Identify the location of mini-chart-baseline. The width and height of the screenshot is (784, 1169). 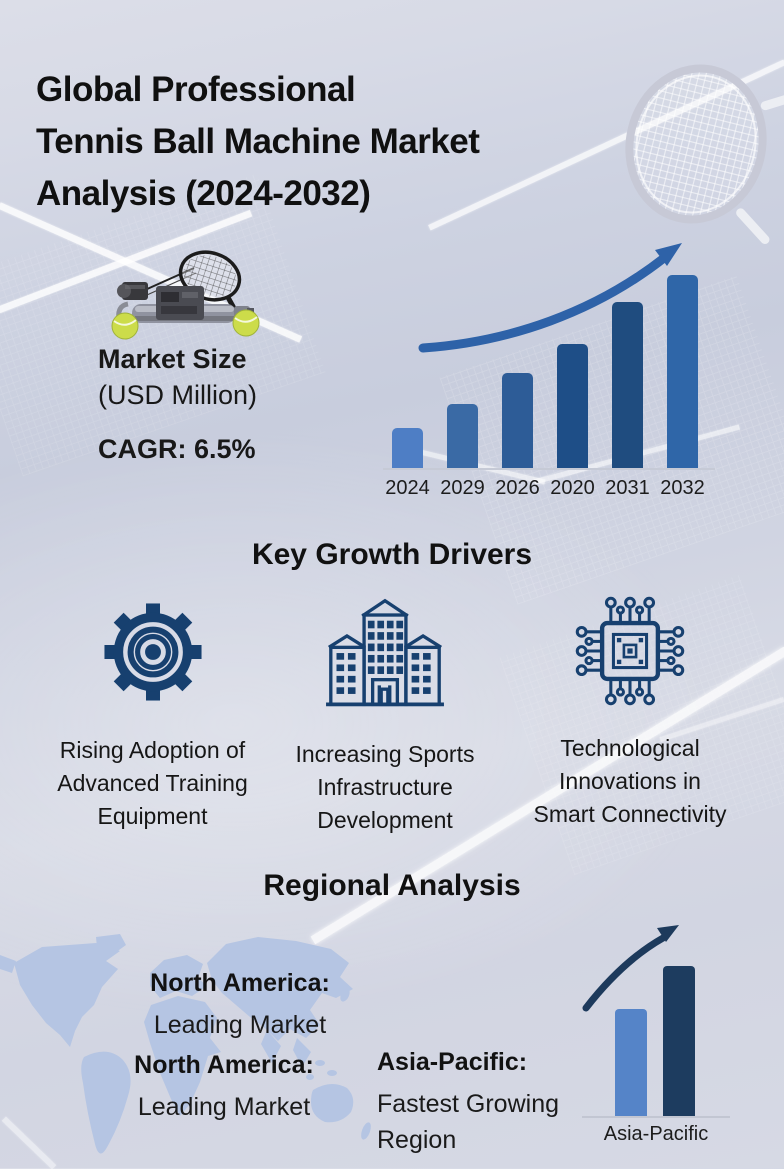
(656, 1117).